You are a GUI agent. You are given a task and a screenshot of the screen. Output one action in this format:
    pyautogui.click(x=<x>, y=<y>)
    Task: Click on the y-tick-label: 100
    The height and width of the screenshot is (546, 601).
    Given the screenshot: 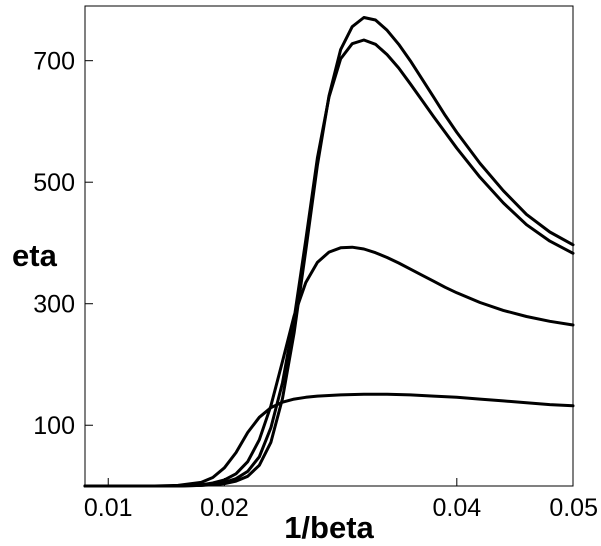 What is the action you would take?
    pyautogui.click(x=54, y=426)
    